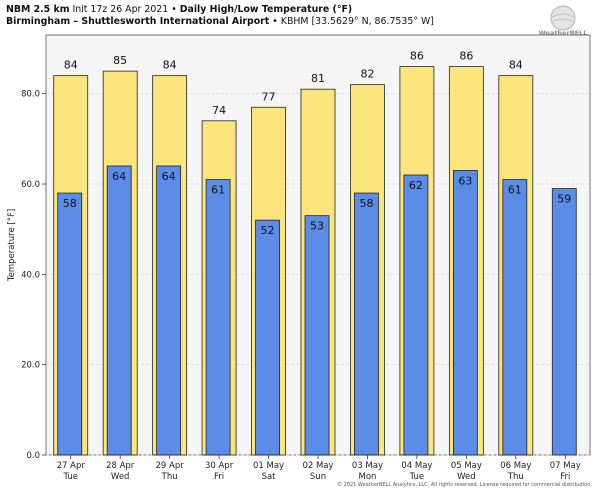  What do you see at coordinates (563, 33) in the screenshot?
I see `logo-text: WeatherBELL` at bounding box center [563, 33].